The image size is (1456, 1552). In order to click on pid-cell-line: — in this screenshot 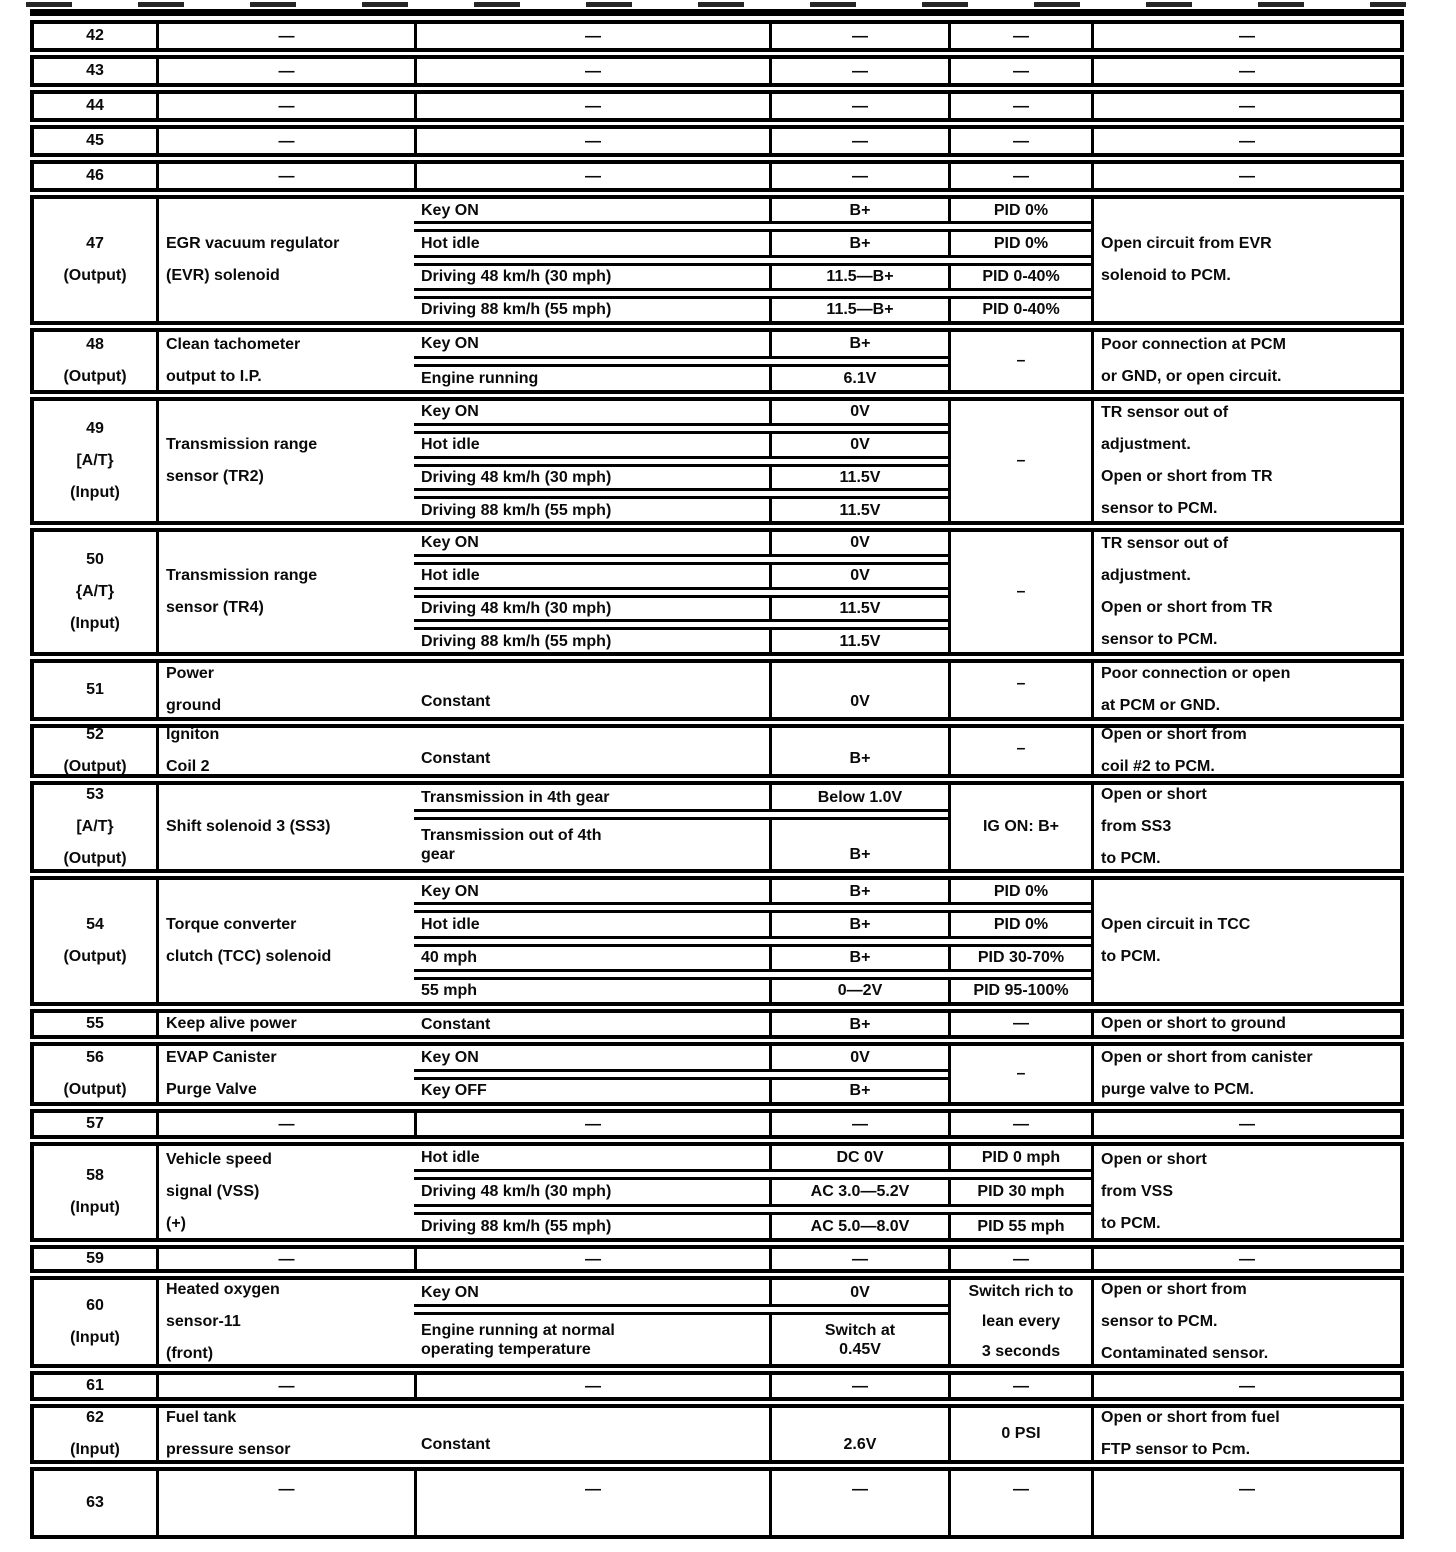, I will do `click(1021, 1023)`.